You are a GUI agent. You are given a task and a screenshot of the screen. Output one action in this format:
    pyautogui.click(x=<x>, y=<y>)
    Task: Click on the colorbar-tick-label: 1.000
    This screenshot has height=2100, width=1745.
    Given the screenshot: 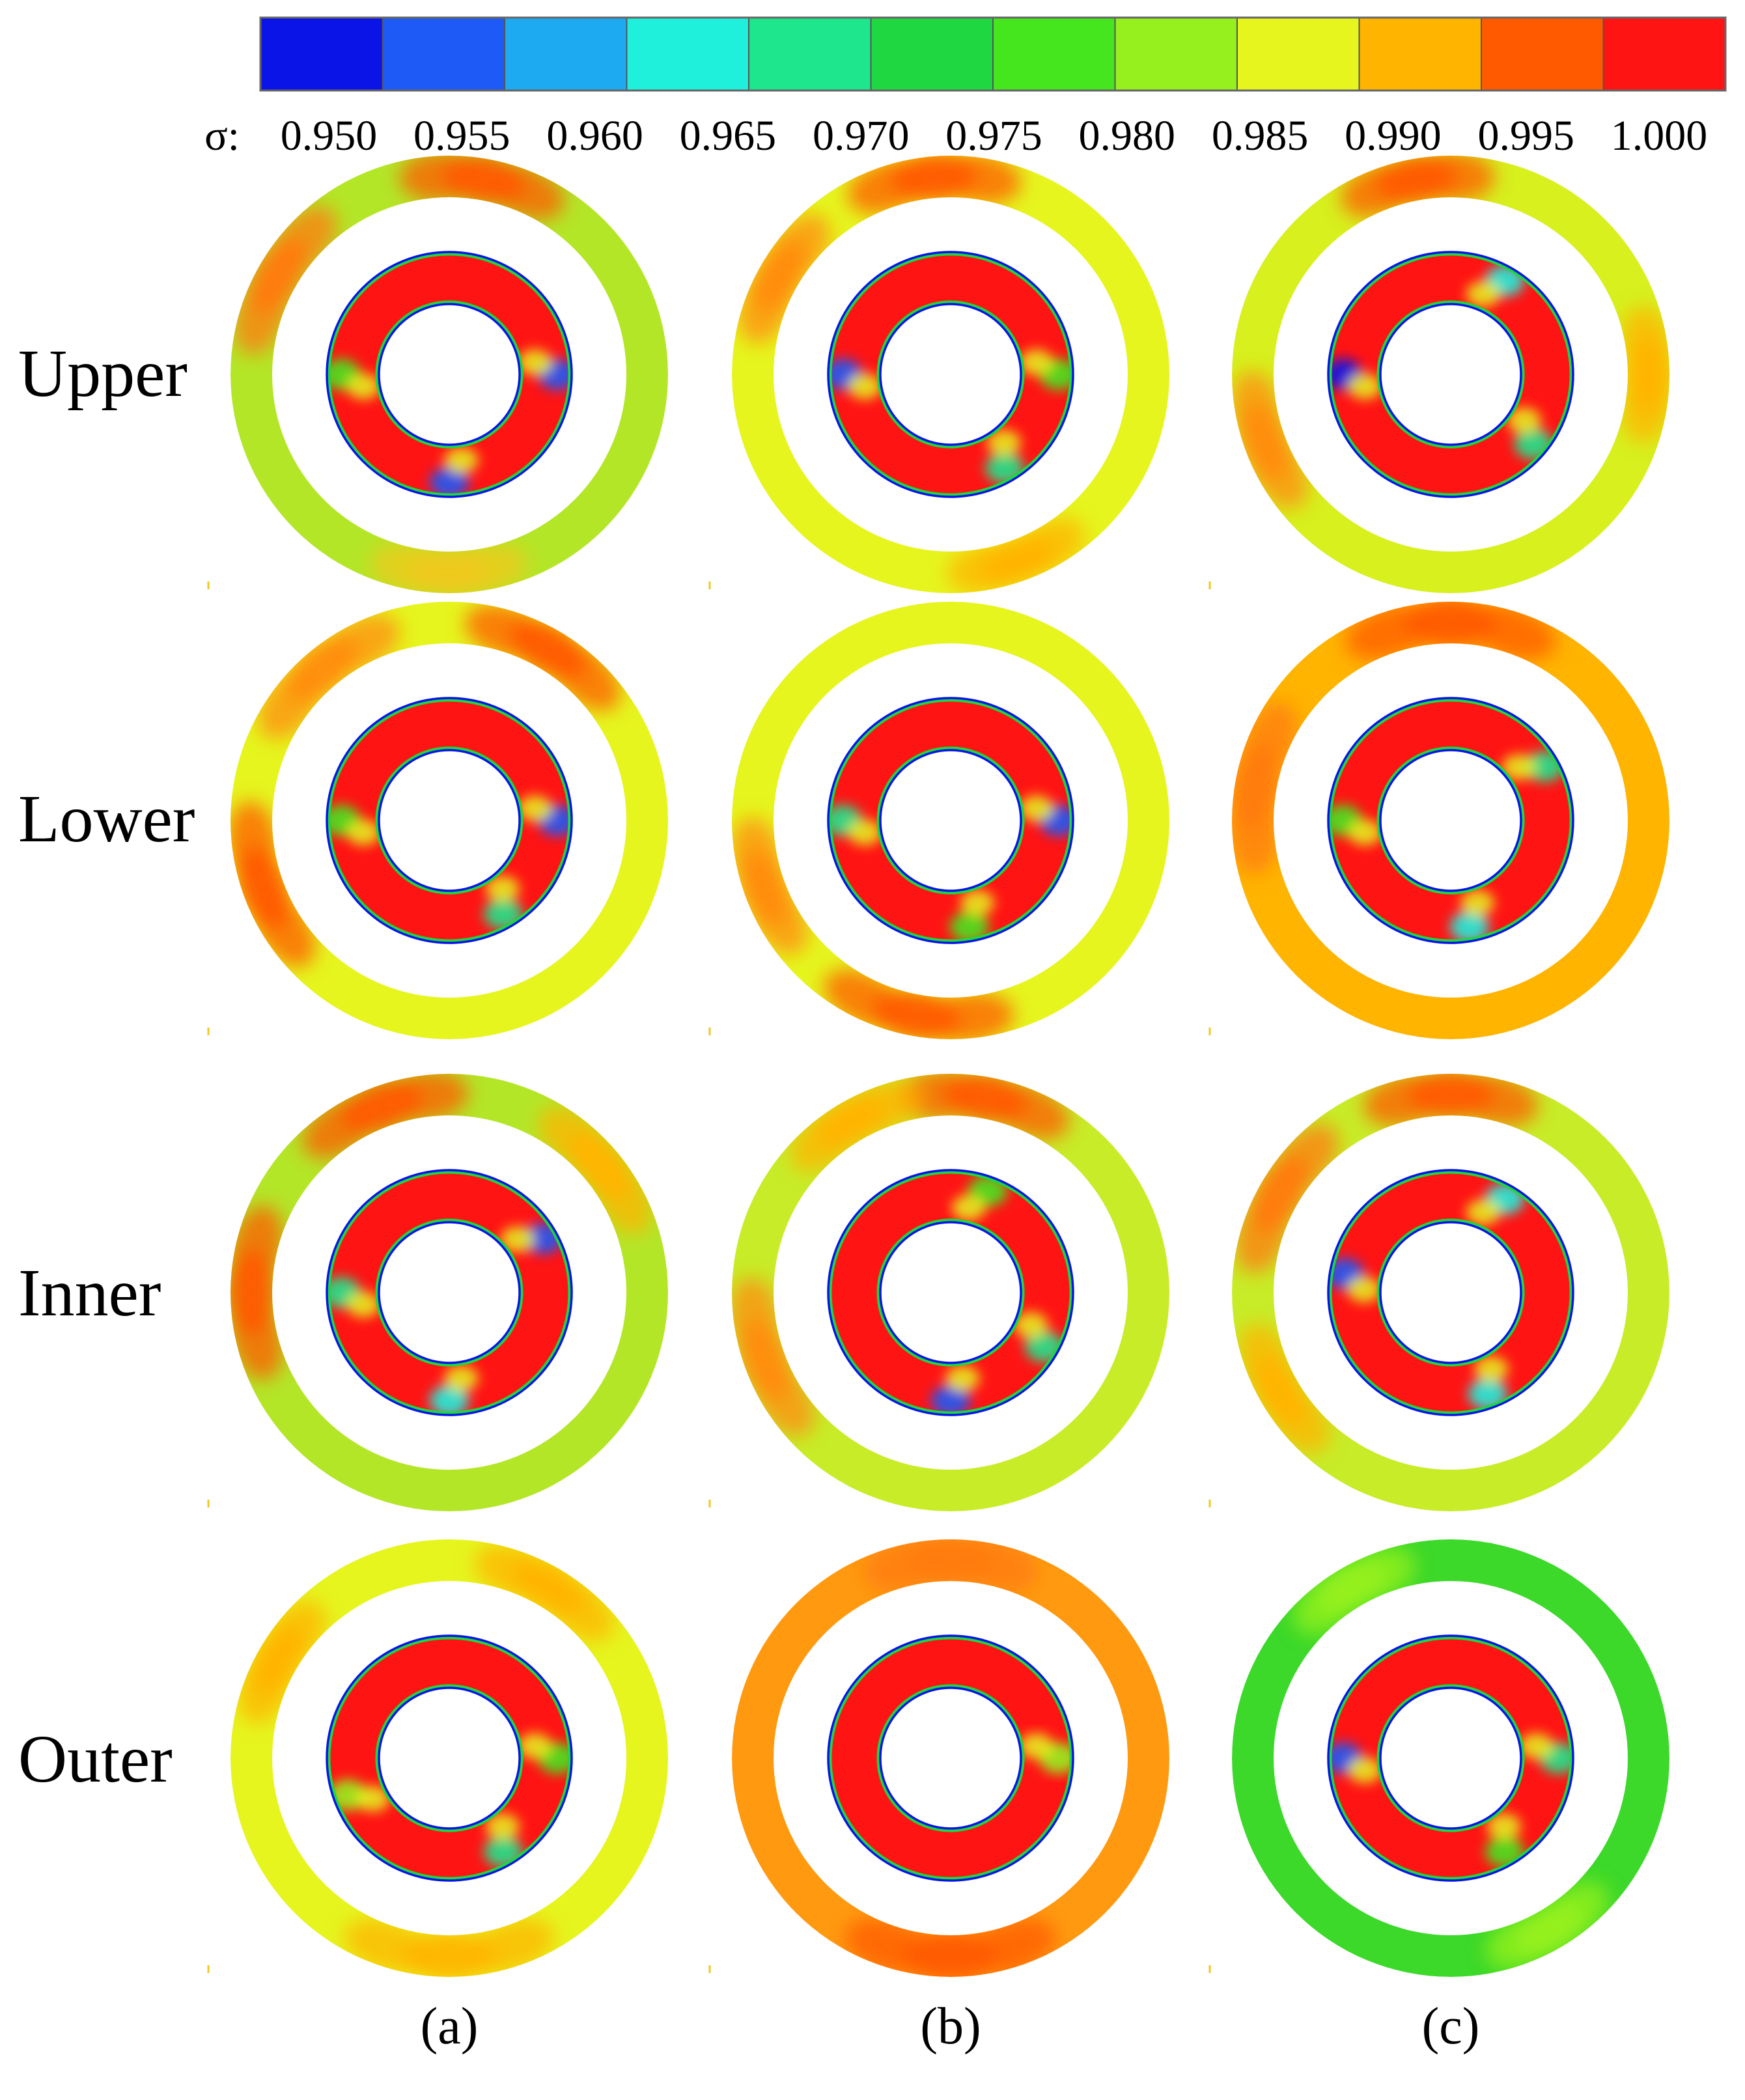 What is the action you would take?
    pyautogui.click(x=1660, y=136)
    